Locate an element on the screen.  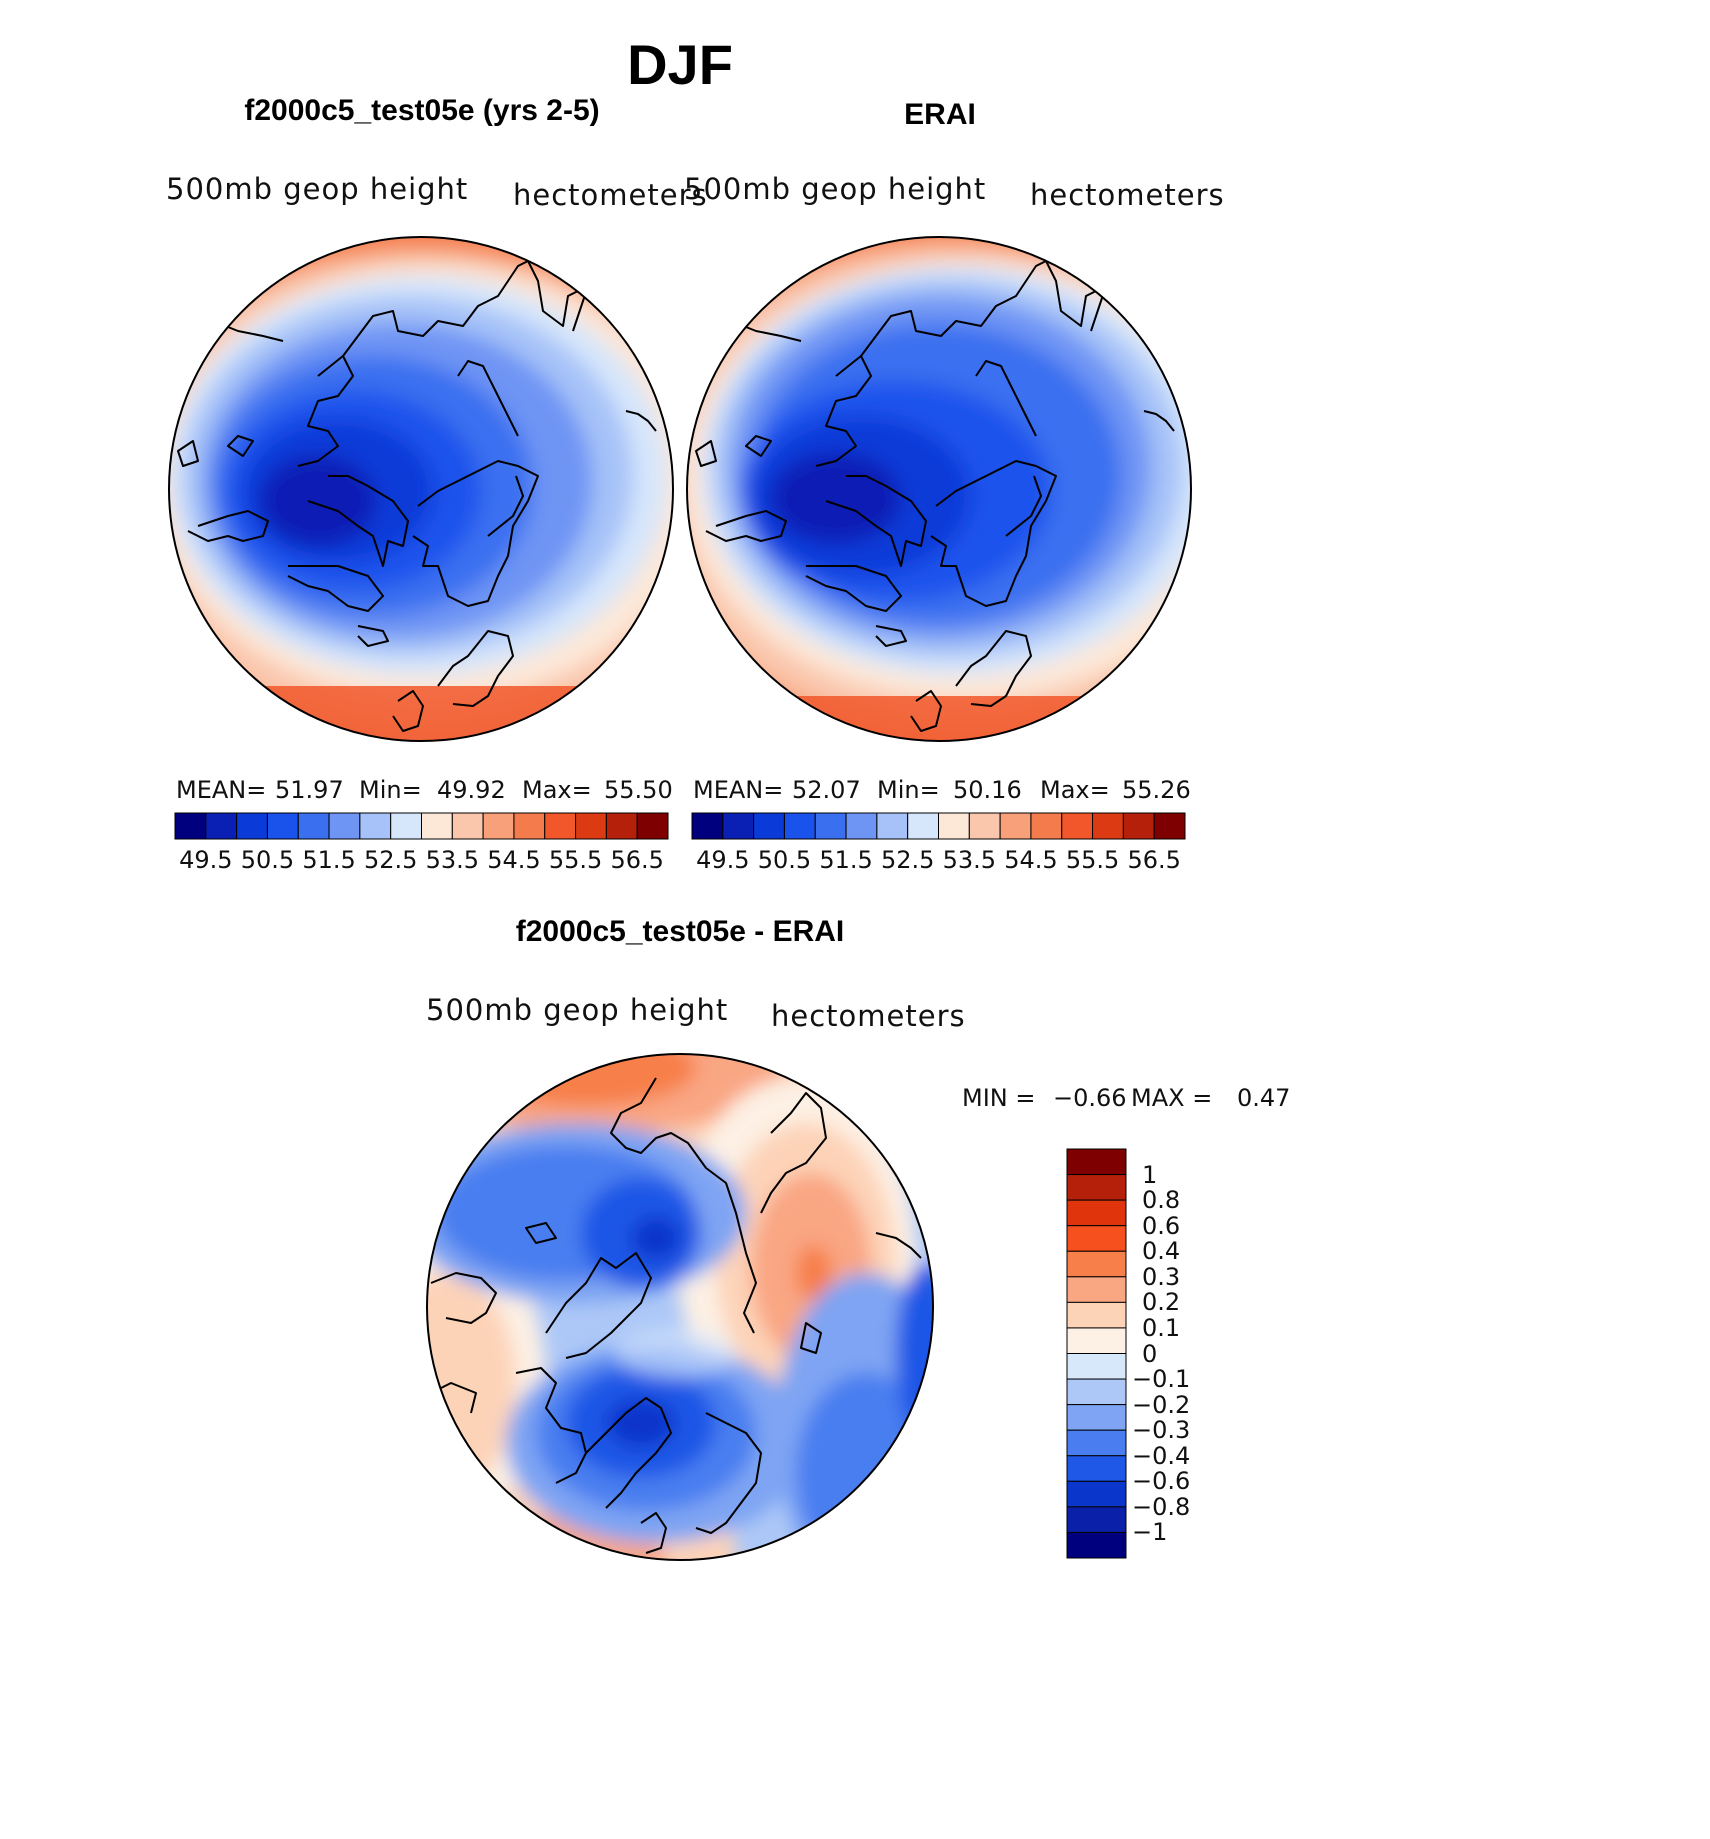
colorbar-tick-label: −0.8 is located at coordinates (1161, 1506).